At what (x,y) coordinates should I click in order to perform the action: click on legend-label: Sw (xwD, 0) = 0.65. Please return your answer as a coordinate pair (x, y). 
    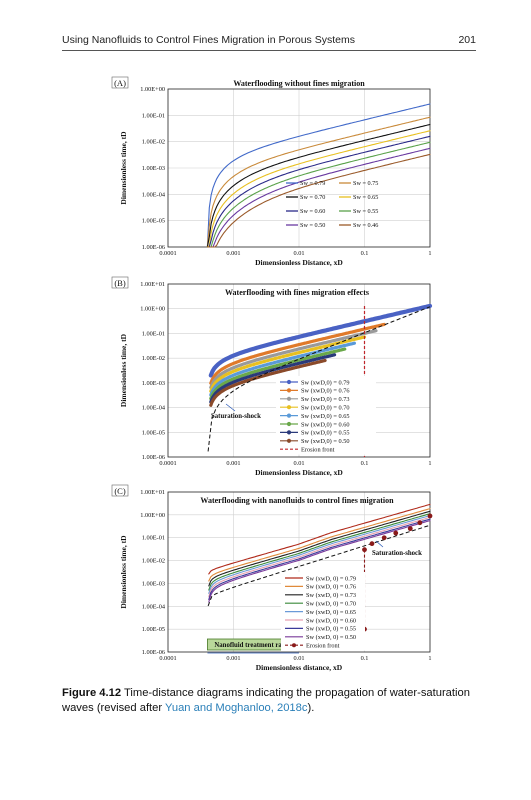
    Looking at the image, I should click on (331, 612).